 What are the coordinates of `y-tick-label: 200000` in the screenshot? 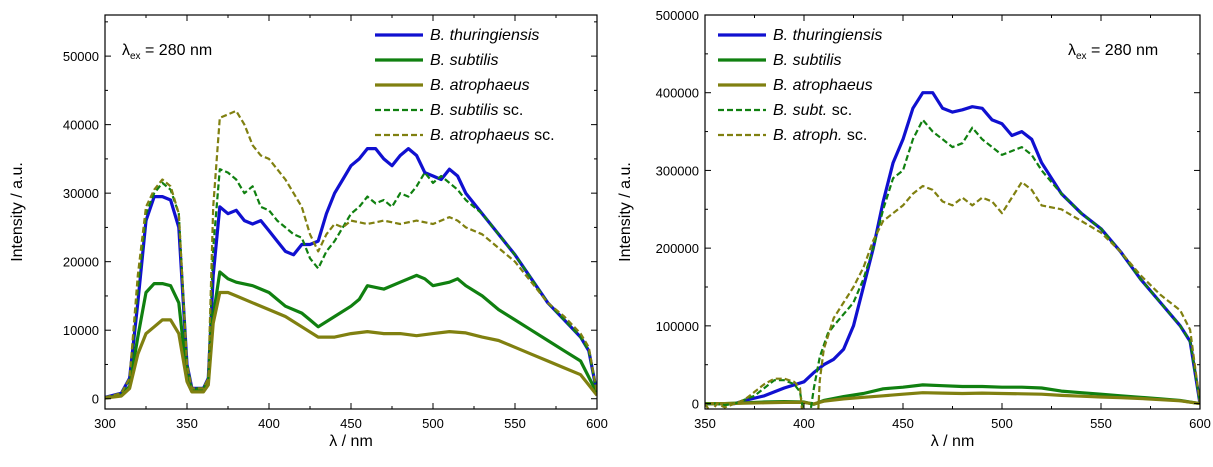 It's located at (677, 248).